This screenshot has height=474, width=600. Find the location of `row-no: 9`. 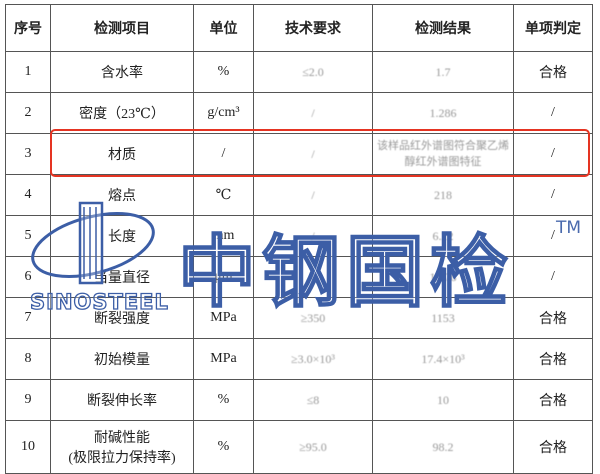

row-no: 9 is located at coordinates (28, 400).